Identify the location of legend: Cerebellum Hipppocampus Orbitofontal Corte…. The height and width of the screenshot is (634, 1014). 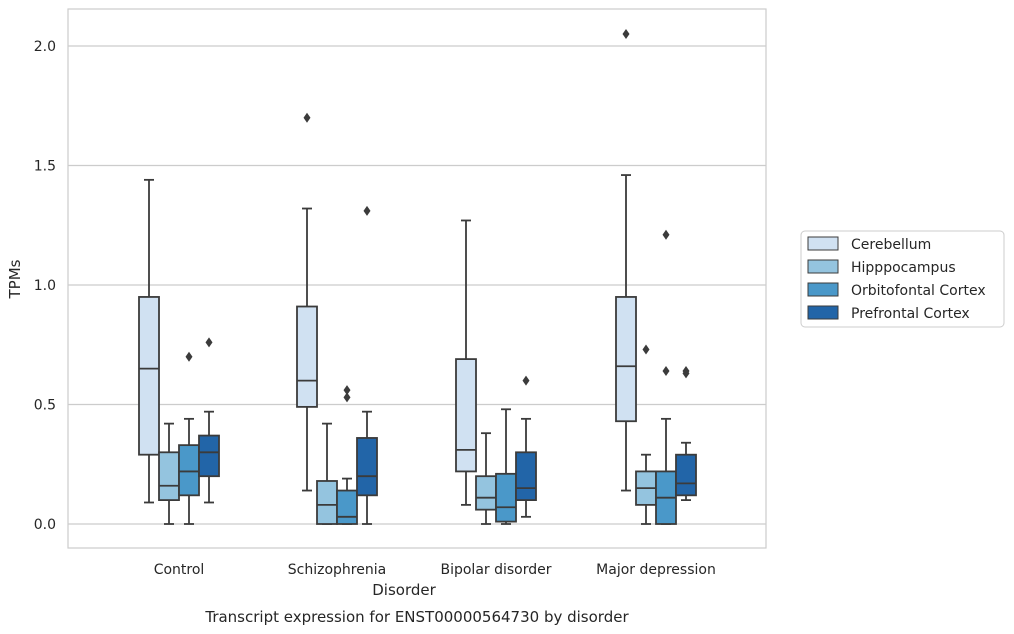
(902, 279).